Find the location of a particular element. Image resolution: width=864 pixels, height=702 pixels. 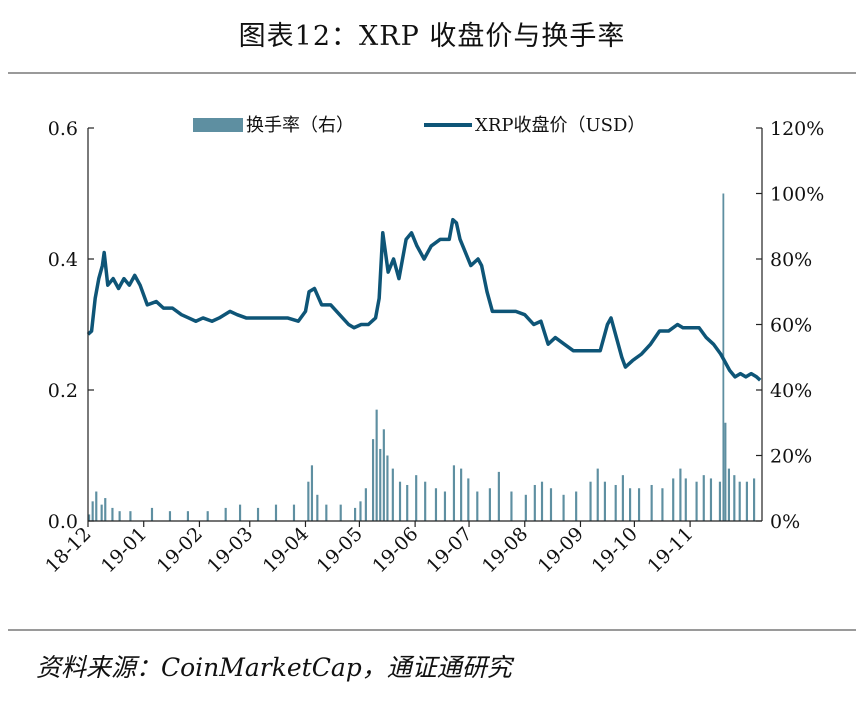

right-tick-label: 0% is located at coordinates (785, 522).